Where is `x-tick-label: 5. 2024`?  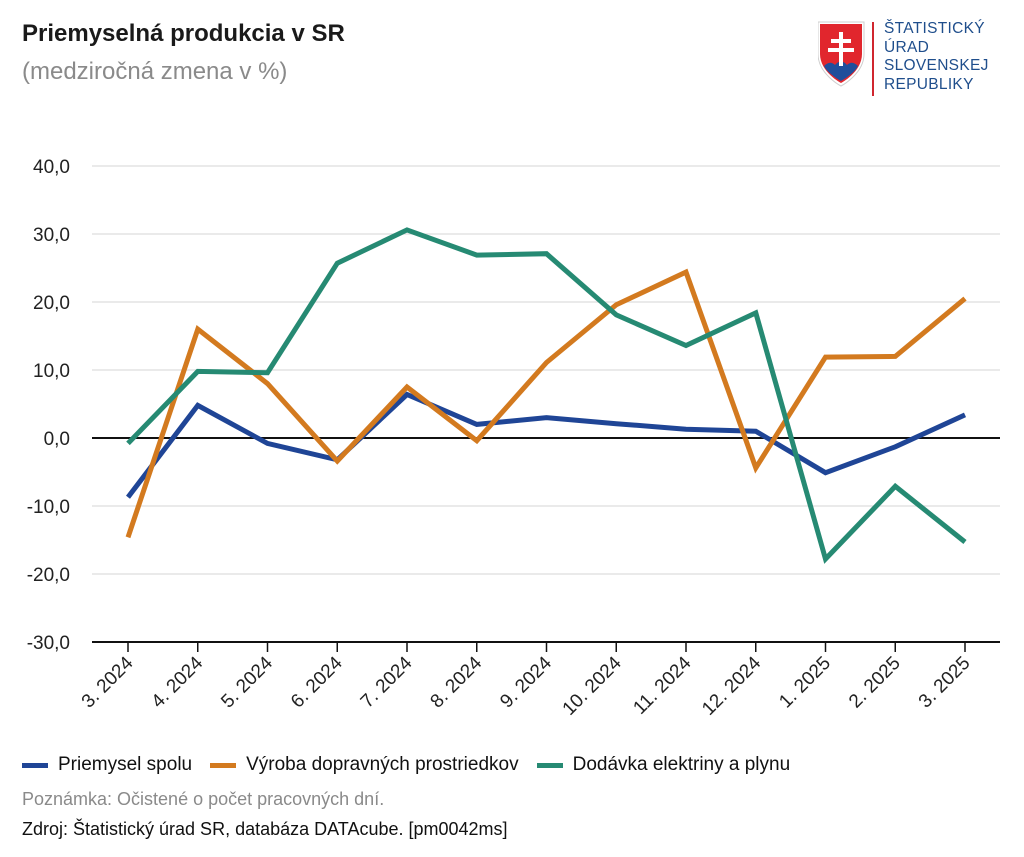
x-tick-label: 5. 2024 is located at coordinates (247, 682).